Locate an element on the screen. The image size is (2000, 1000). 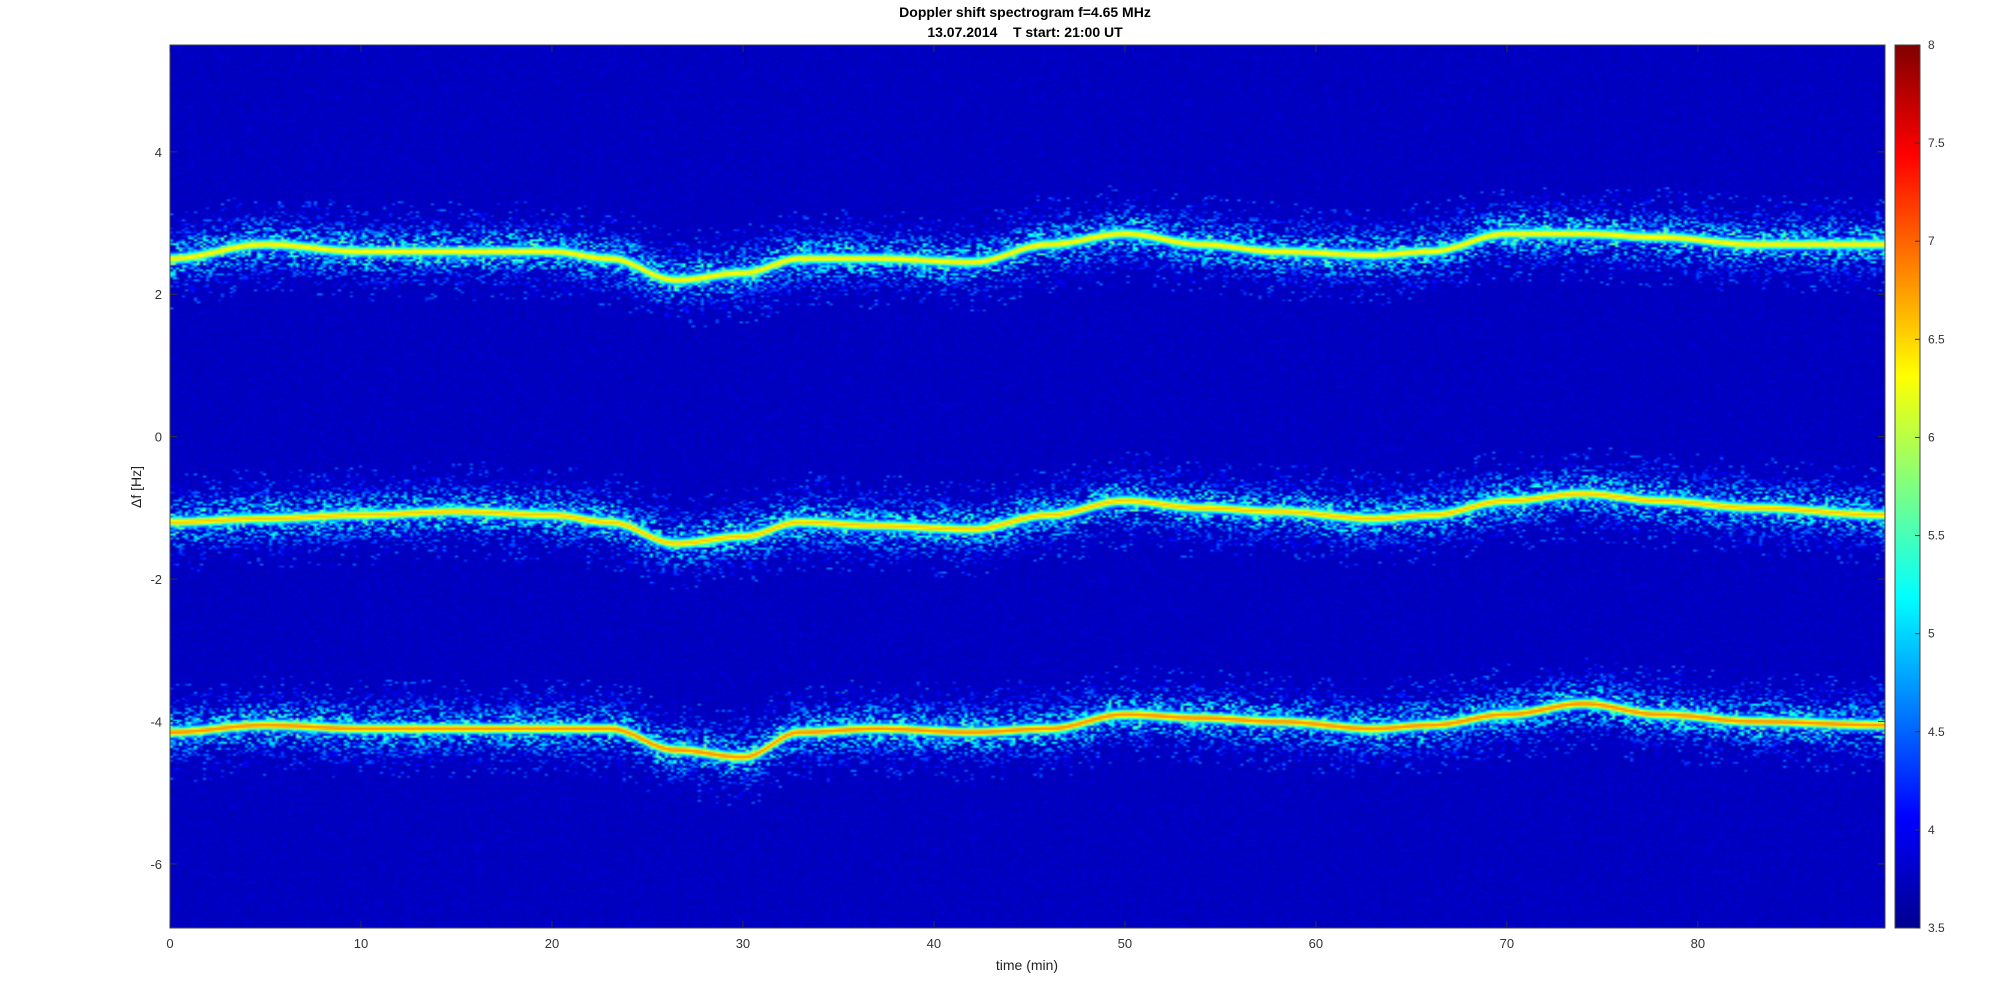
chart-title: Doppler shift spectrogram f=4.65 MHz is located at coordinates (1025, 12).